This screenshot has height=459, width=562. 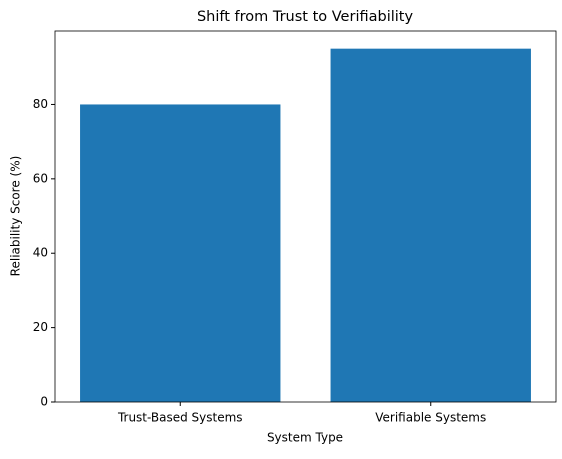 I want to click on y-tick-label: 60, so click(x=40, y=178).